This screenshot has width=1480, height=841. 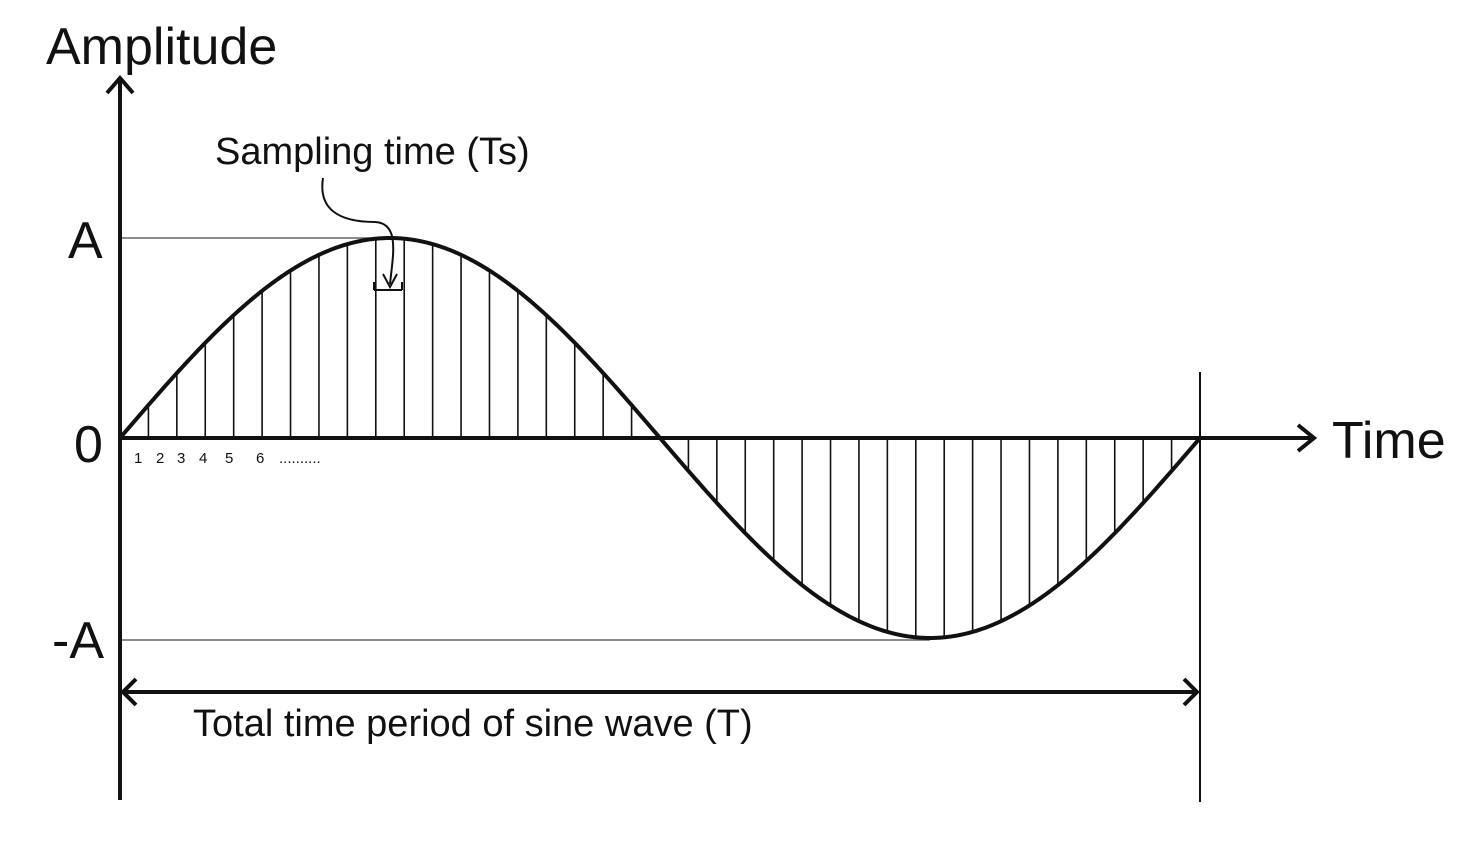 I want to click on sampling-time-pointer, so click(x=358, y=231).